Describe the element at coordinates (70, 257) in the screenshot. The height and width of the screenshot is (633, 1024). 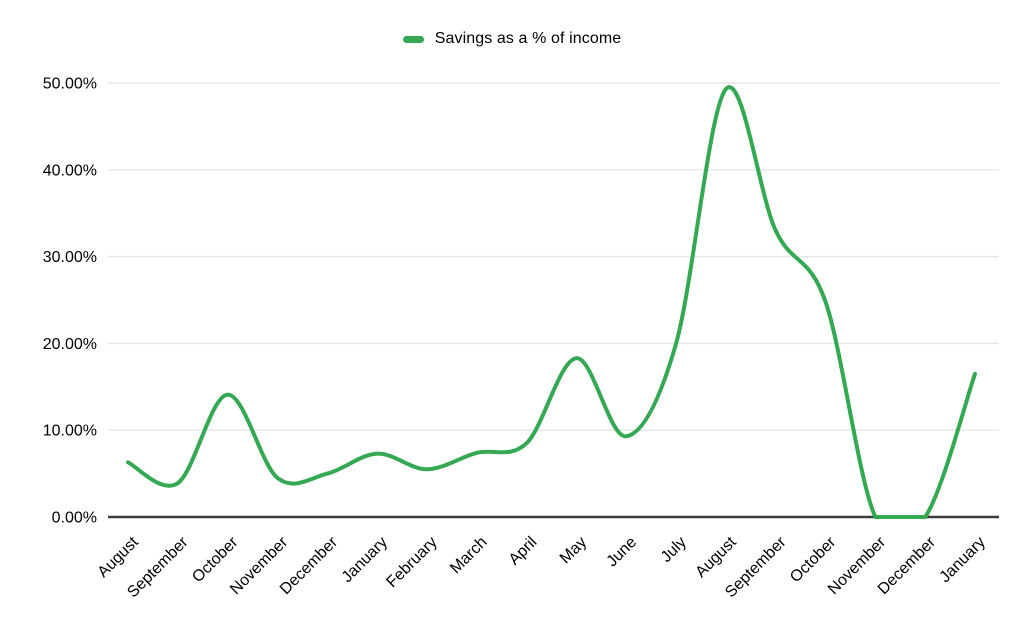
I see `y-axis-label: 30.00%` at that location.